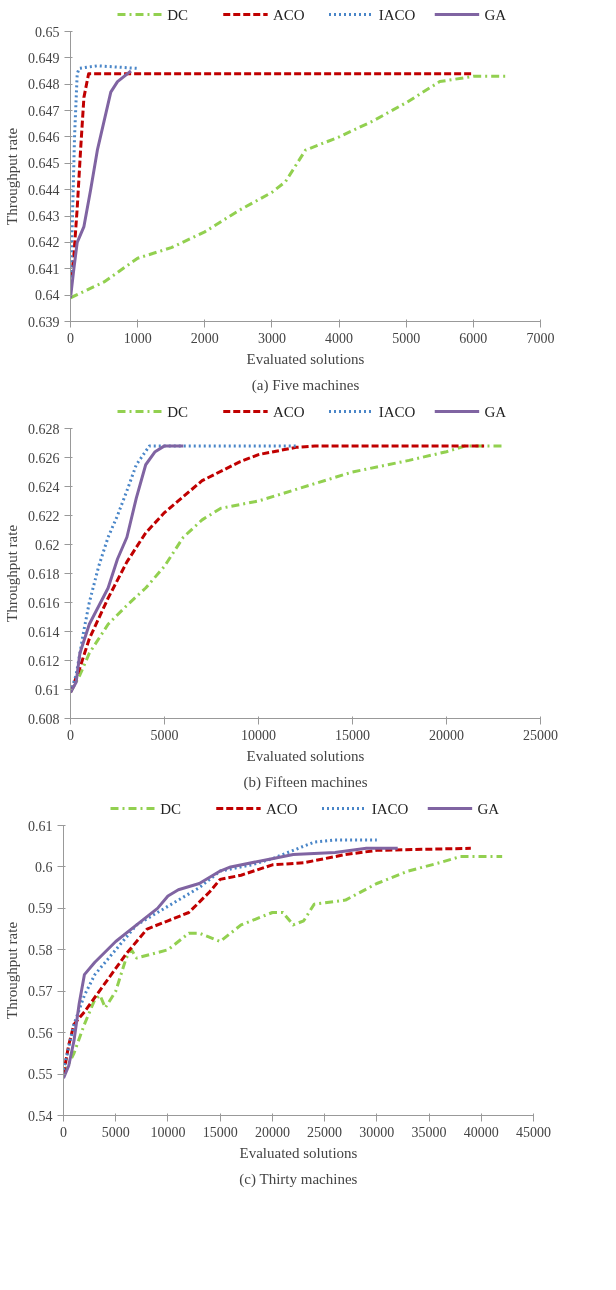  I want to click on y-tick-label: 0.649, so click(44, 58).